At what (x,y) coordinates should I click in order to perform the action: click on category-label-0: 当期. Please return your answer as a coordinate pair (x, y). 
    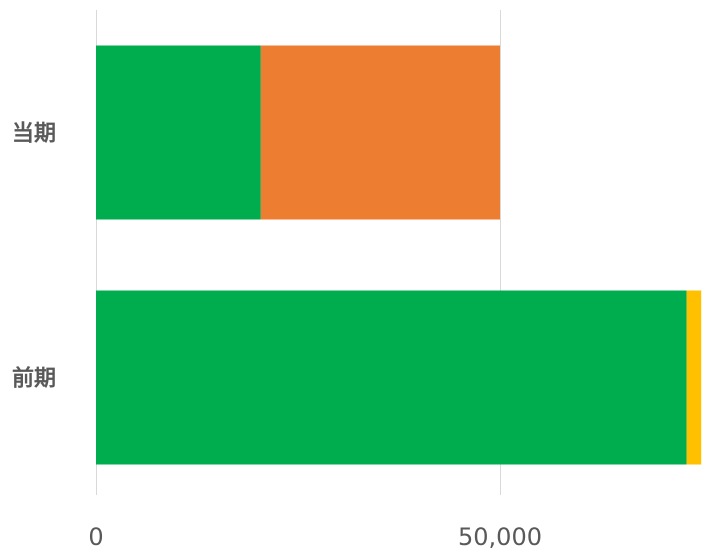
    Looking at the image, I should click on (34, 134).